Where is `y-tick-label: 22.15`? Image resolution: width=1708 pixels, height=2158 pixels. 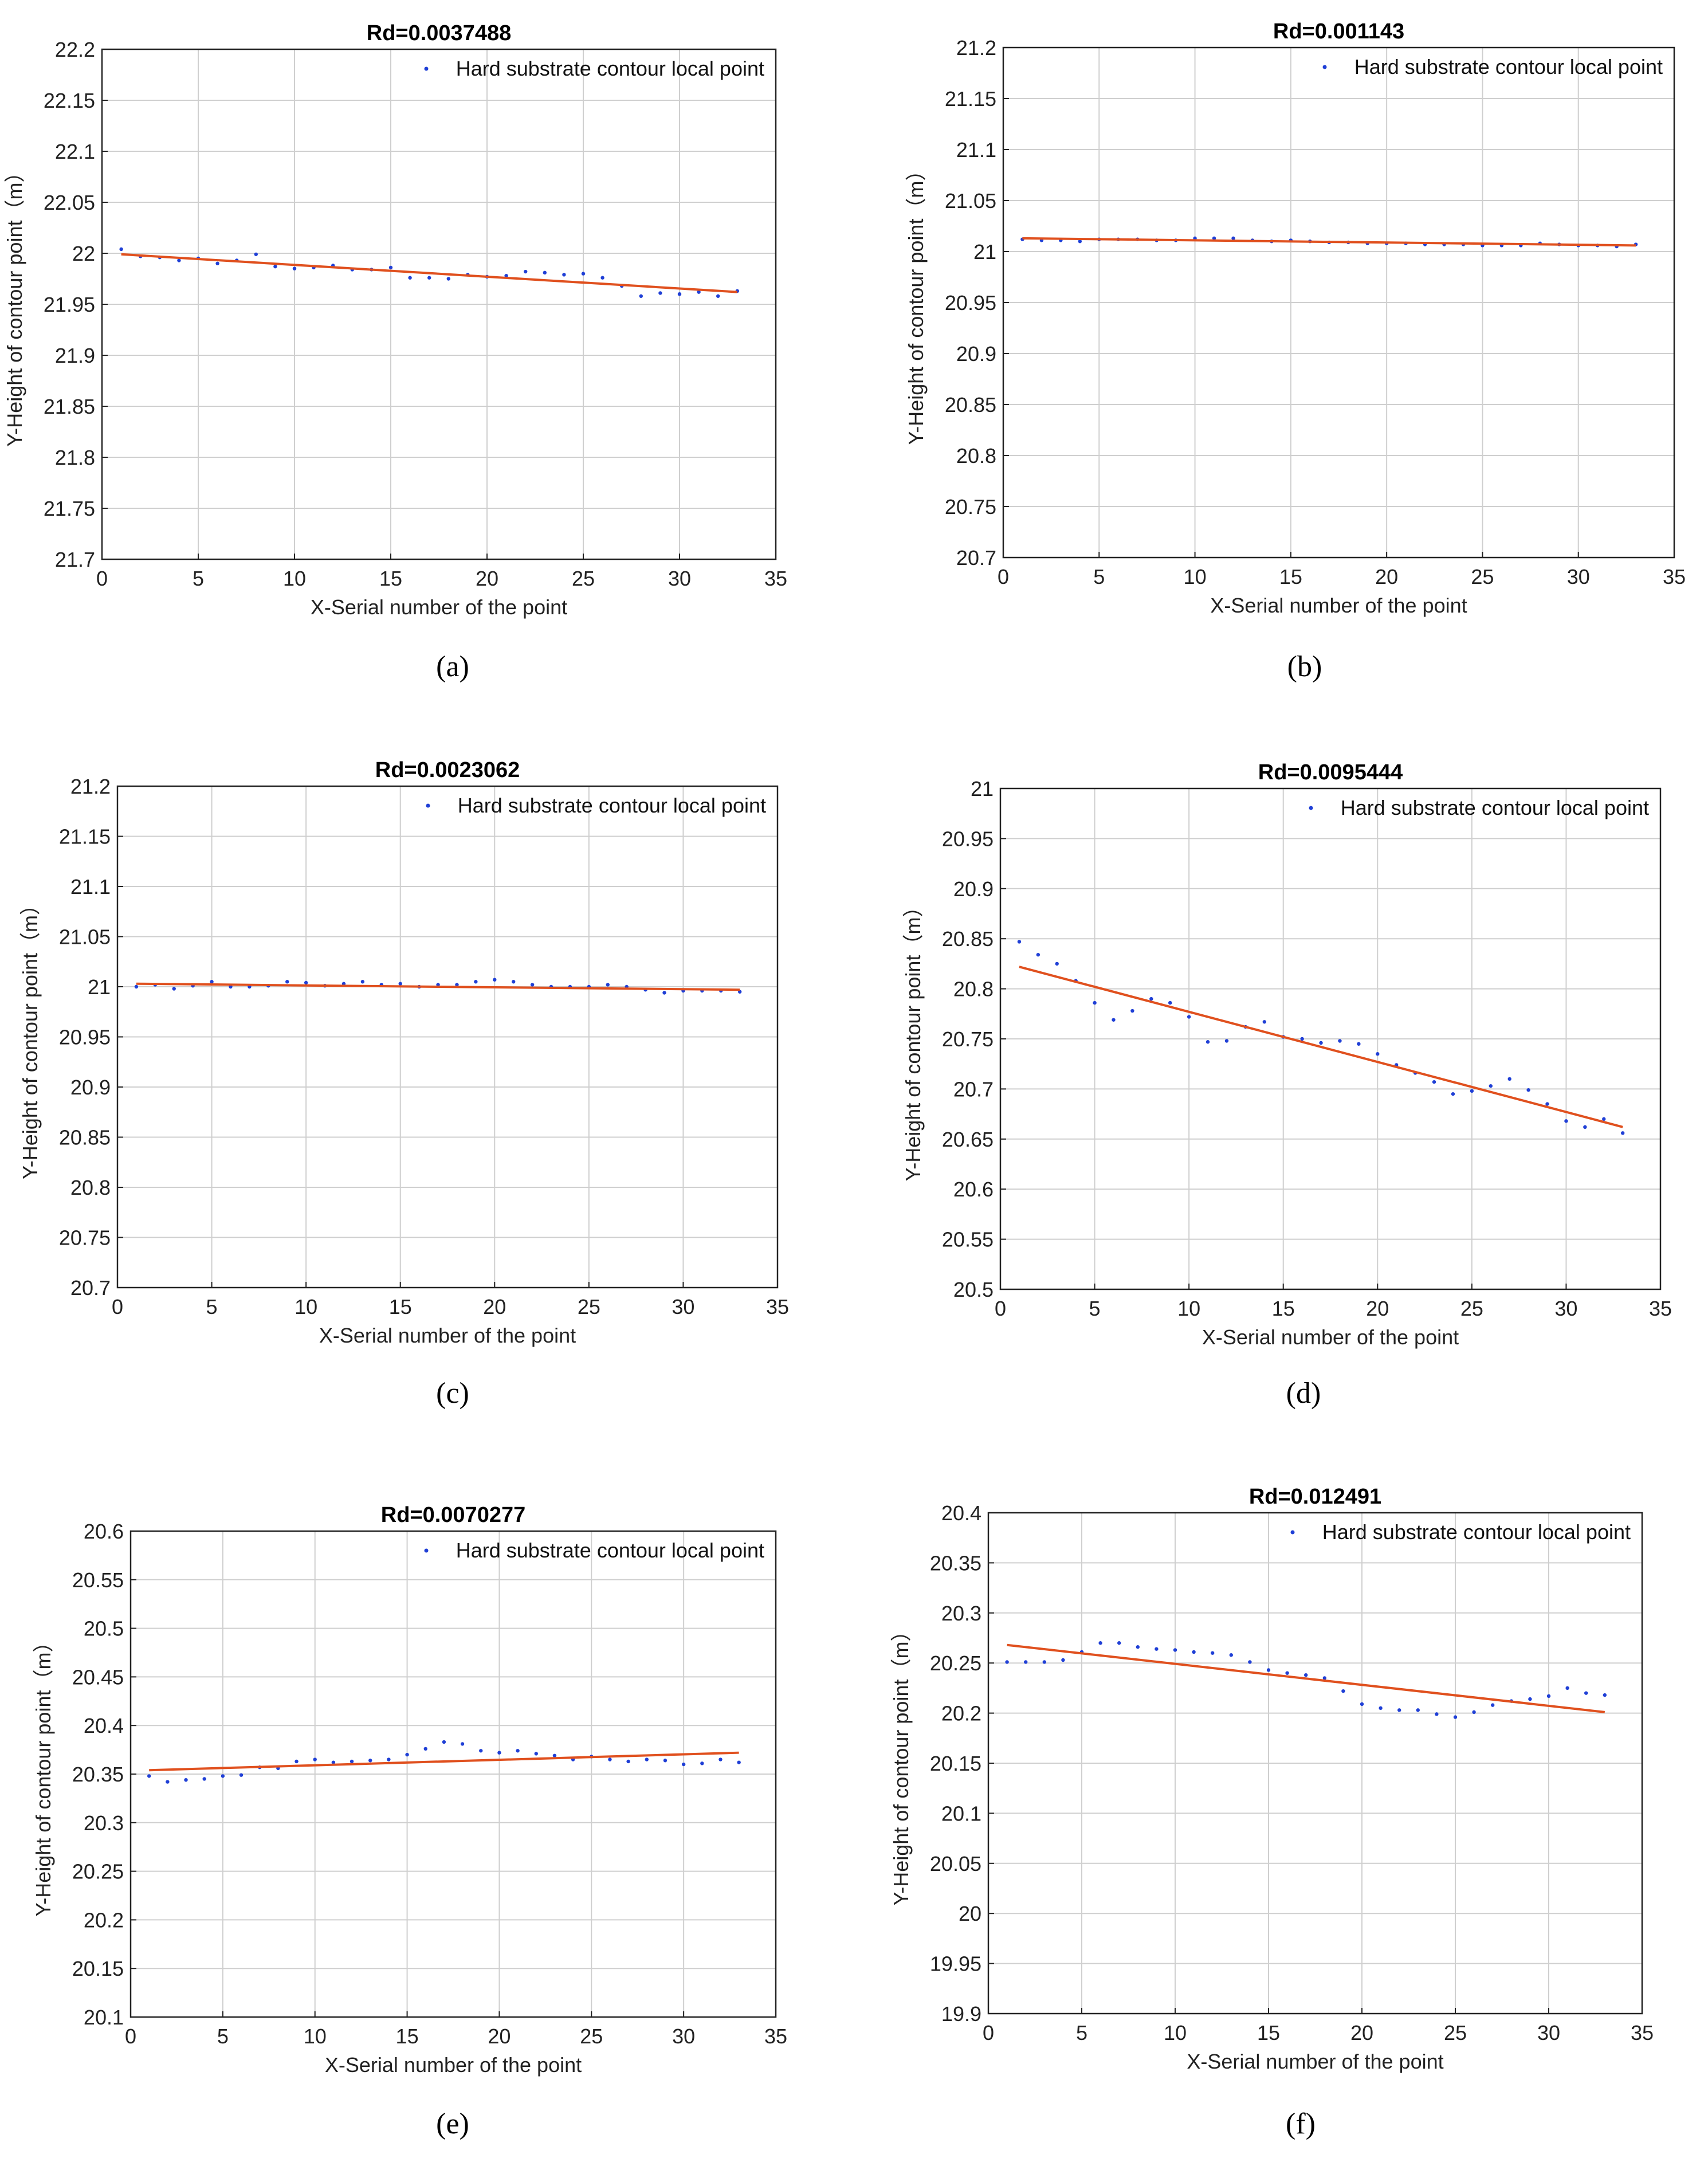
y-tick-label: 22.15 is located at coordinates (69, 101).